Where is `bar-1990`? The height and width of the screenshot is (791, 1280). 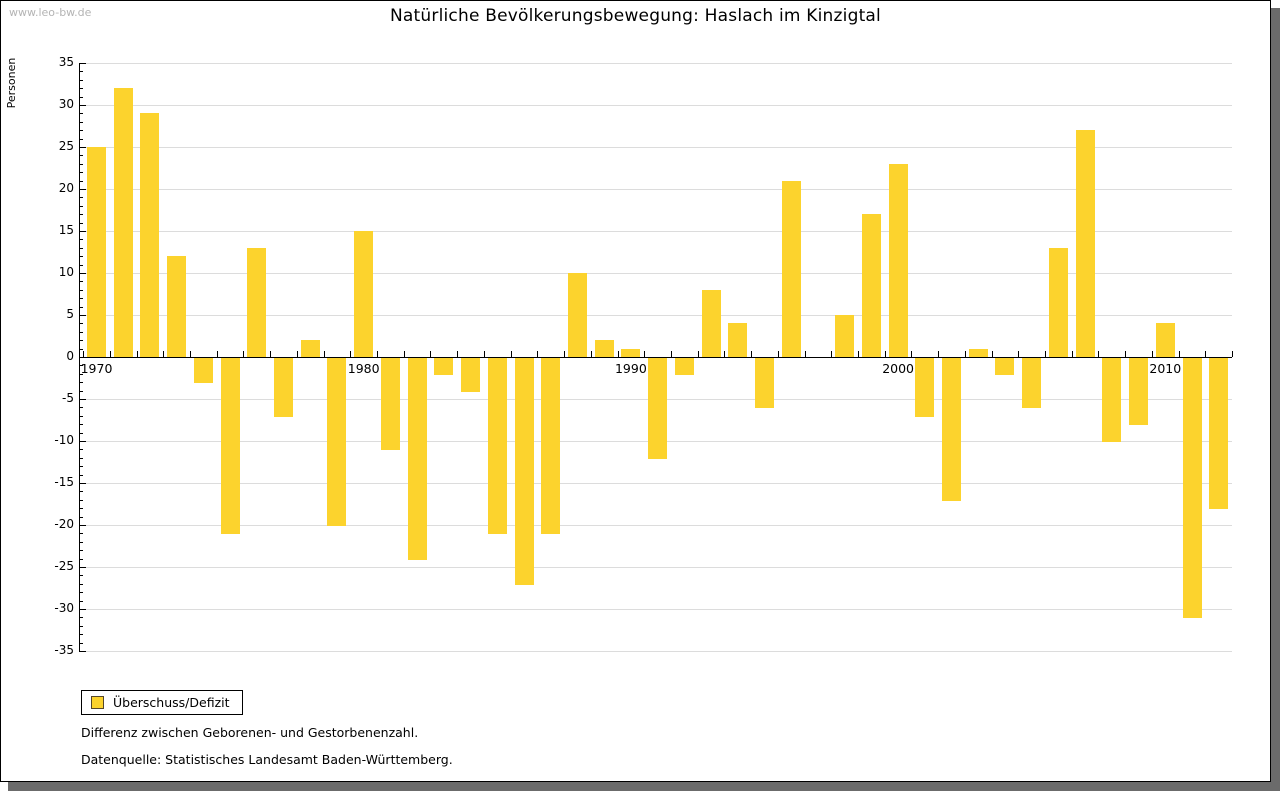 bar-1990 is located at coordinates (631, 352).